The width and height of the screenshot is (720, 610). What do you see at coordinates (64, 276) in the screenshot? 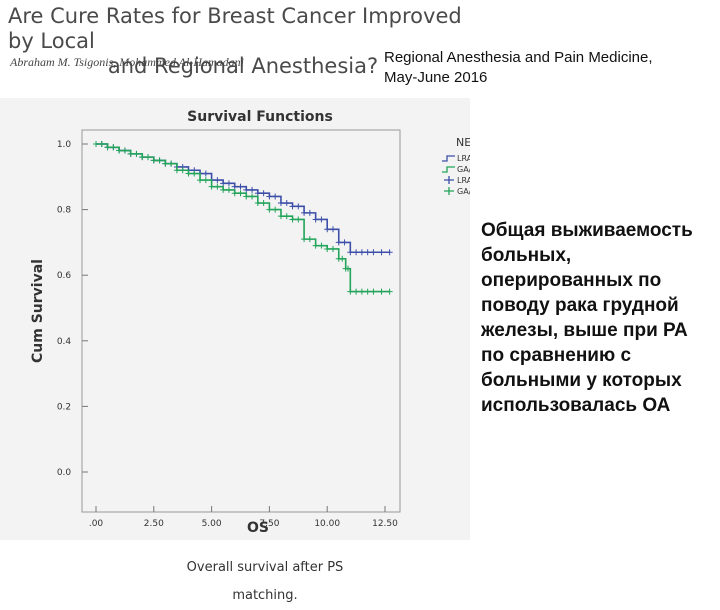
I see `y-tick-label: 0.6` at bounding box center [64, 276].